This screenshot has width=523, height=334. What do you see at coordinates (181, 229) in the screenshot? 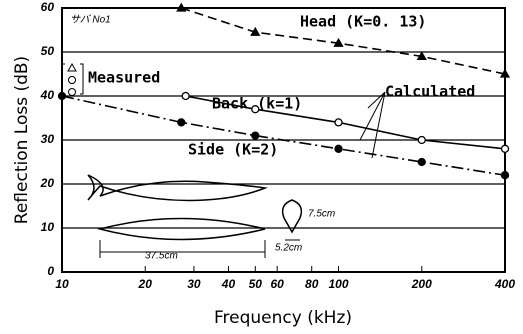
I see `fish-top` at bounding box center [181, 229].